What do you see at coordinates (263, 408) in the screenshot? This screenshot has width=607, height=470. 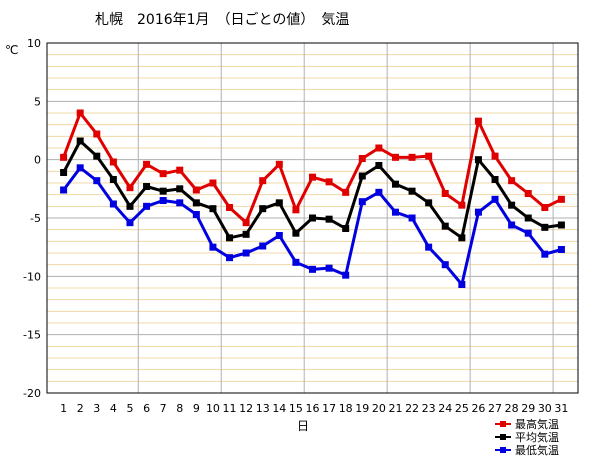 I see `x-tick-label: 13` at bounding box center [263, 408].